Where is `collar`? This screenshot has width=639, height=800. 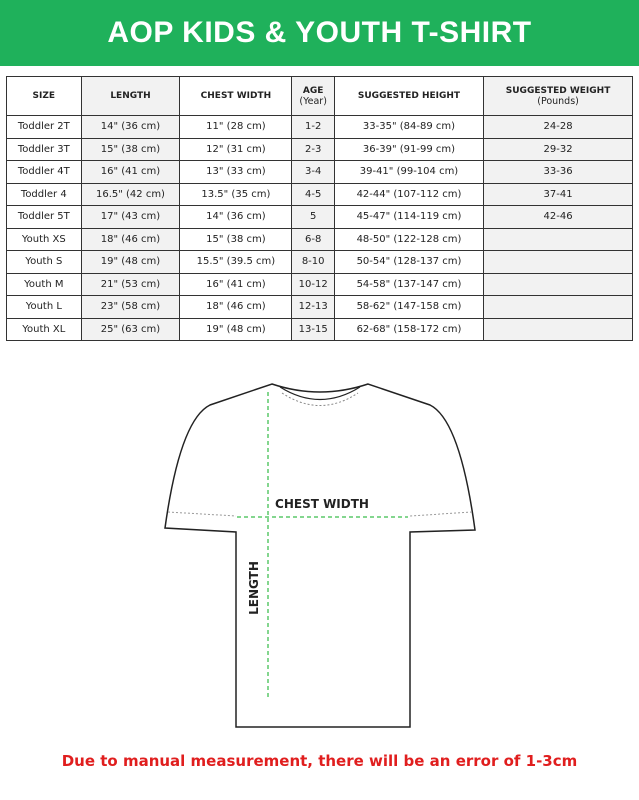 collar is located at coordinates (320, 393).